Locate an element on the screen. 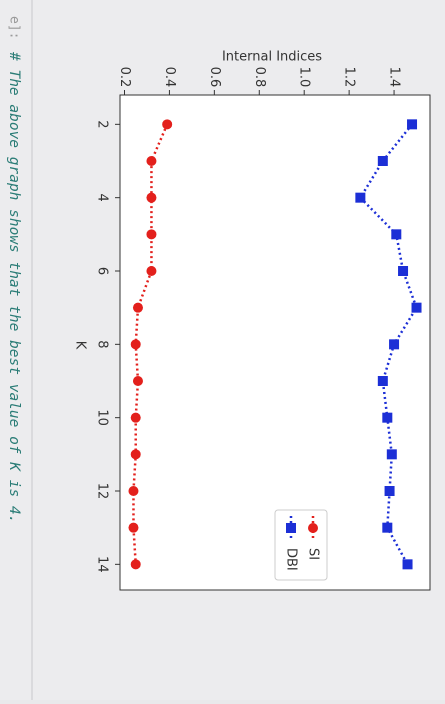  y-axis-label: Internal Indices is located at coordinates (272, 57).